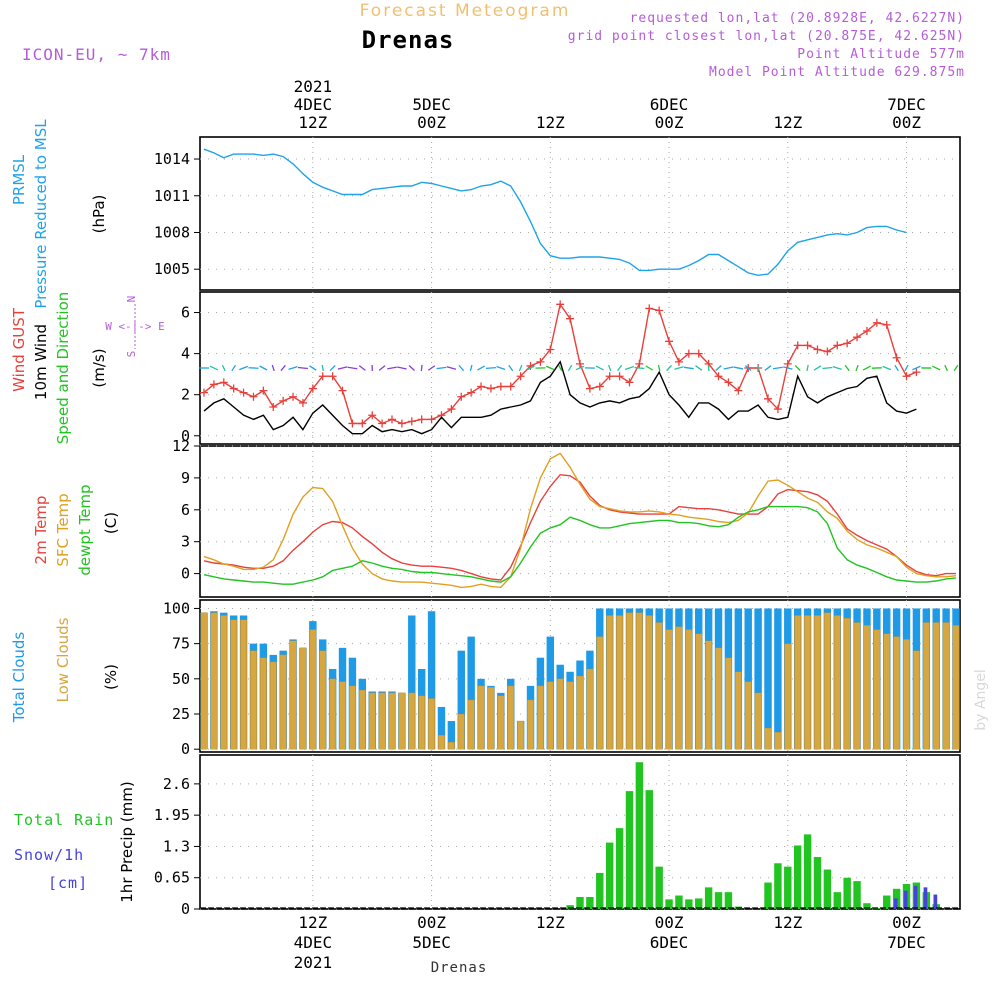  Describe the element at coordinates (580, 545) in the screenshot. I see `temperature-line-dewpt-temp` at that location.